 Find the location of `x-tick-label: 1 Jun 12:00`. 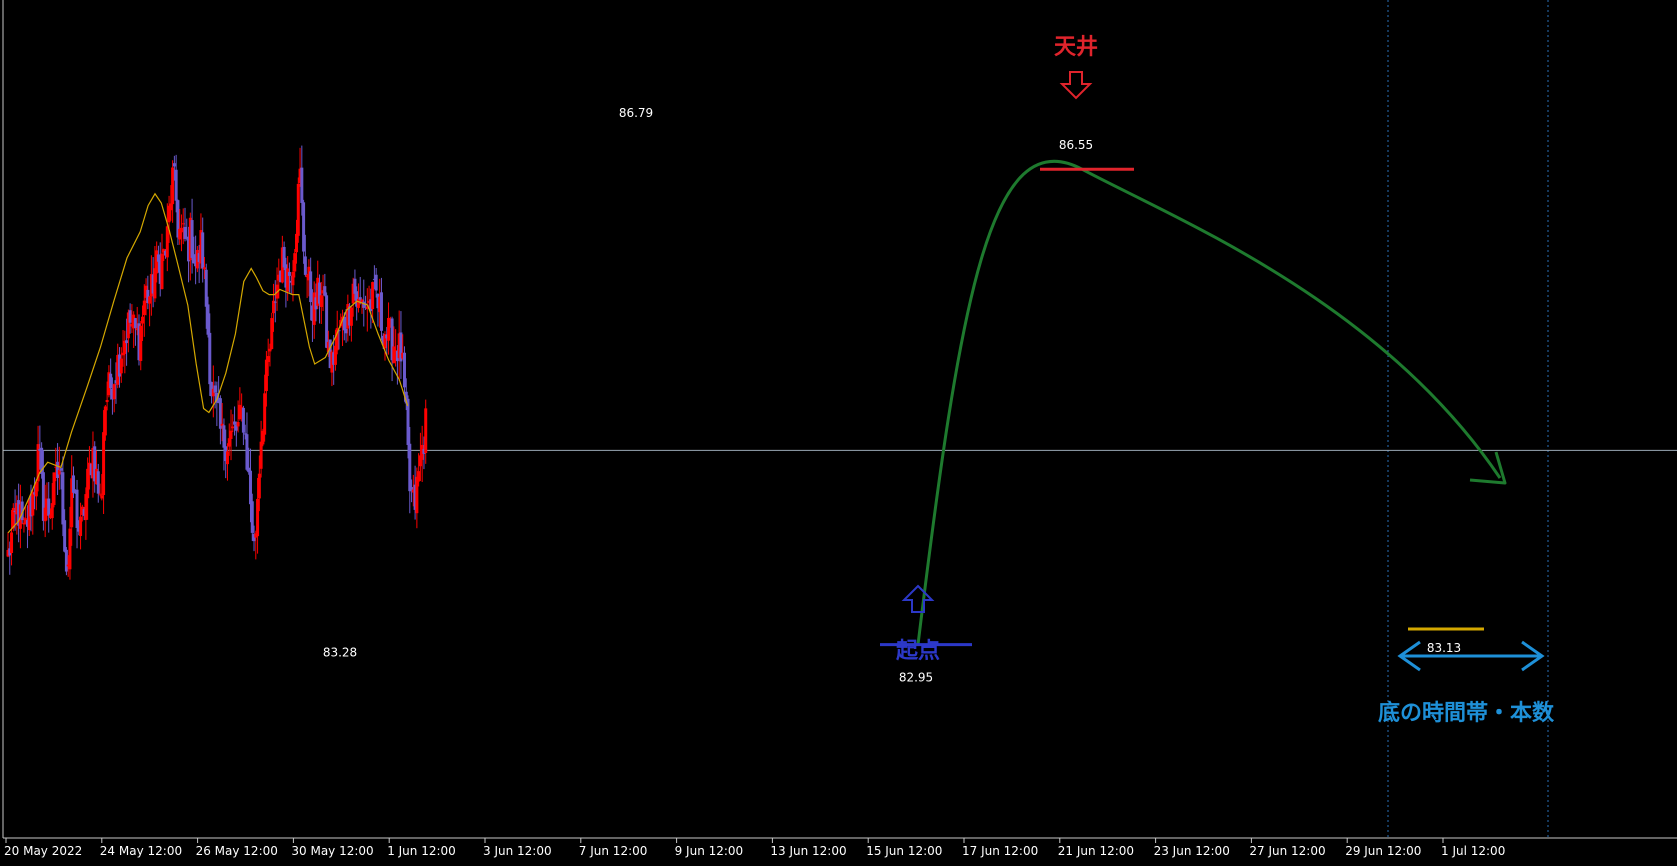

x-tick-label: 1 Jun 12:00 is located at coordinates (421, 851).